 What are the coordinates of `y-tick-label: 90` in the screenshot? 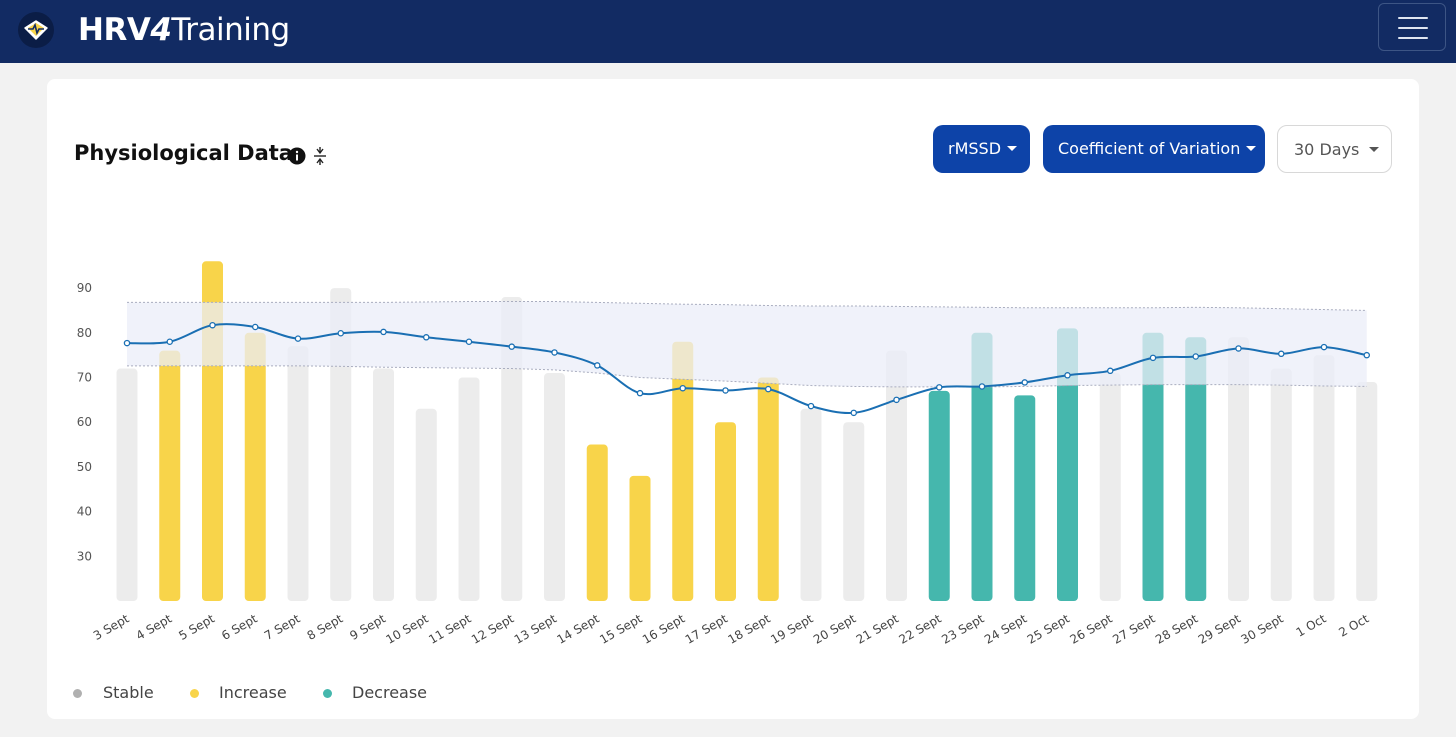 It's located at (84, 288).